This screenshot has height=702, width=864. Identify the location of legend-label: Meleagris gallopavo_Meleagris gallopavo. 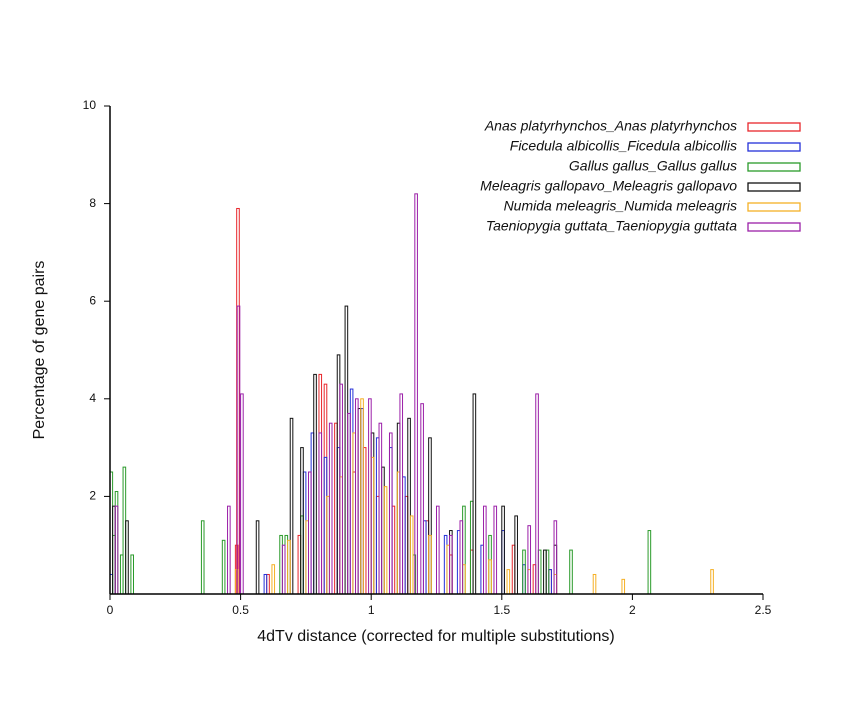
(608, 186).